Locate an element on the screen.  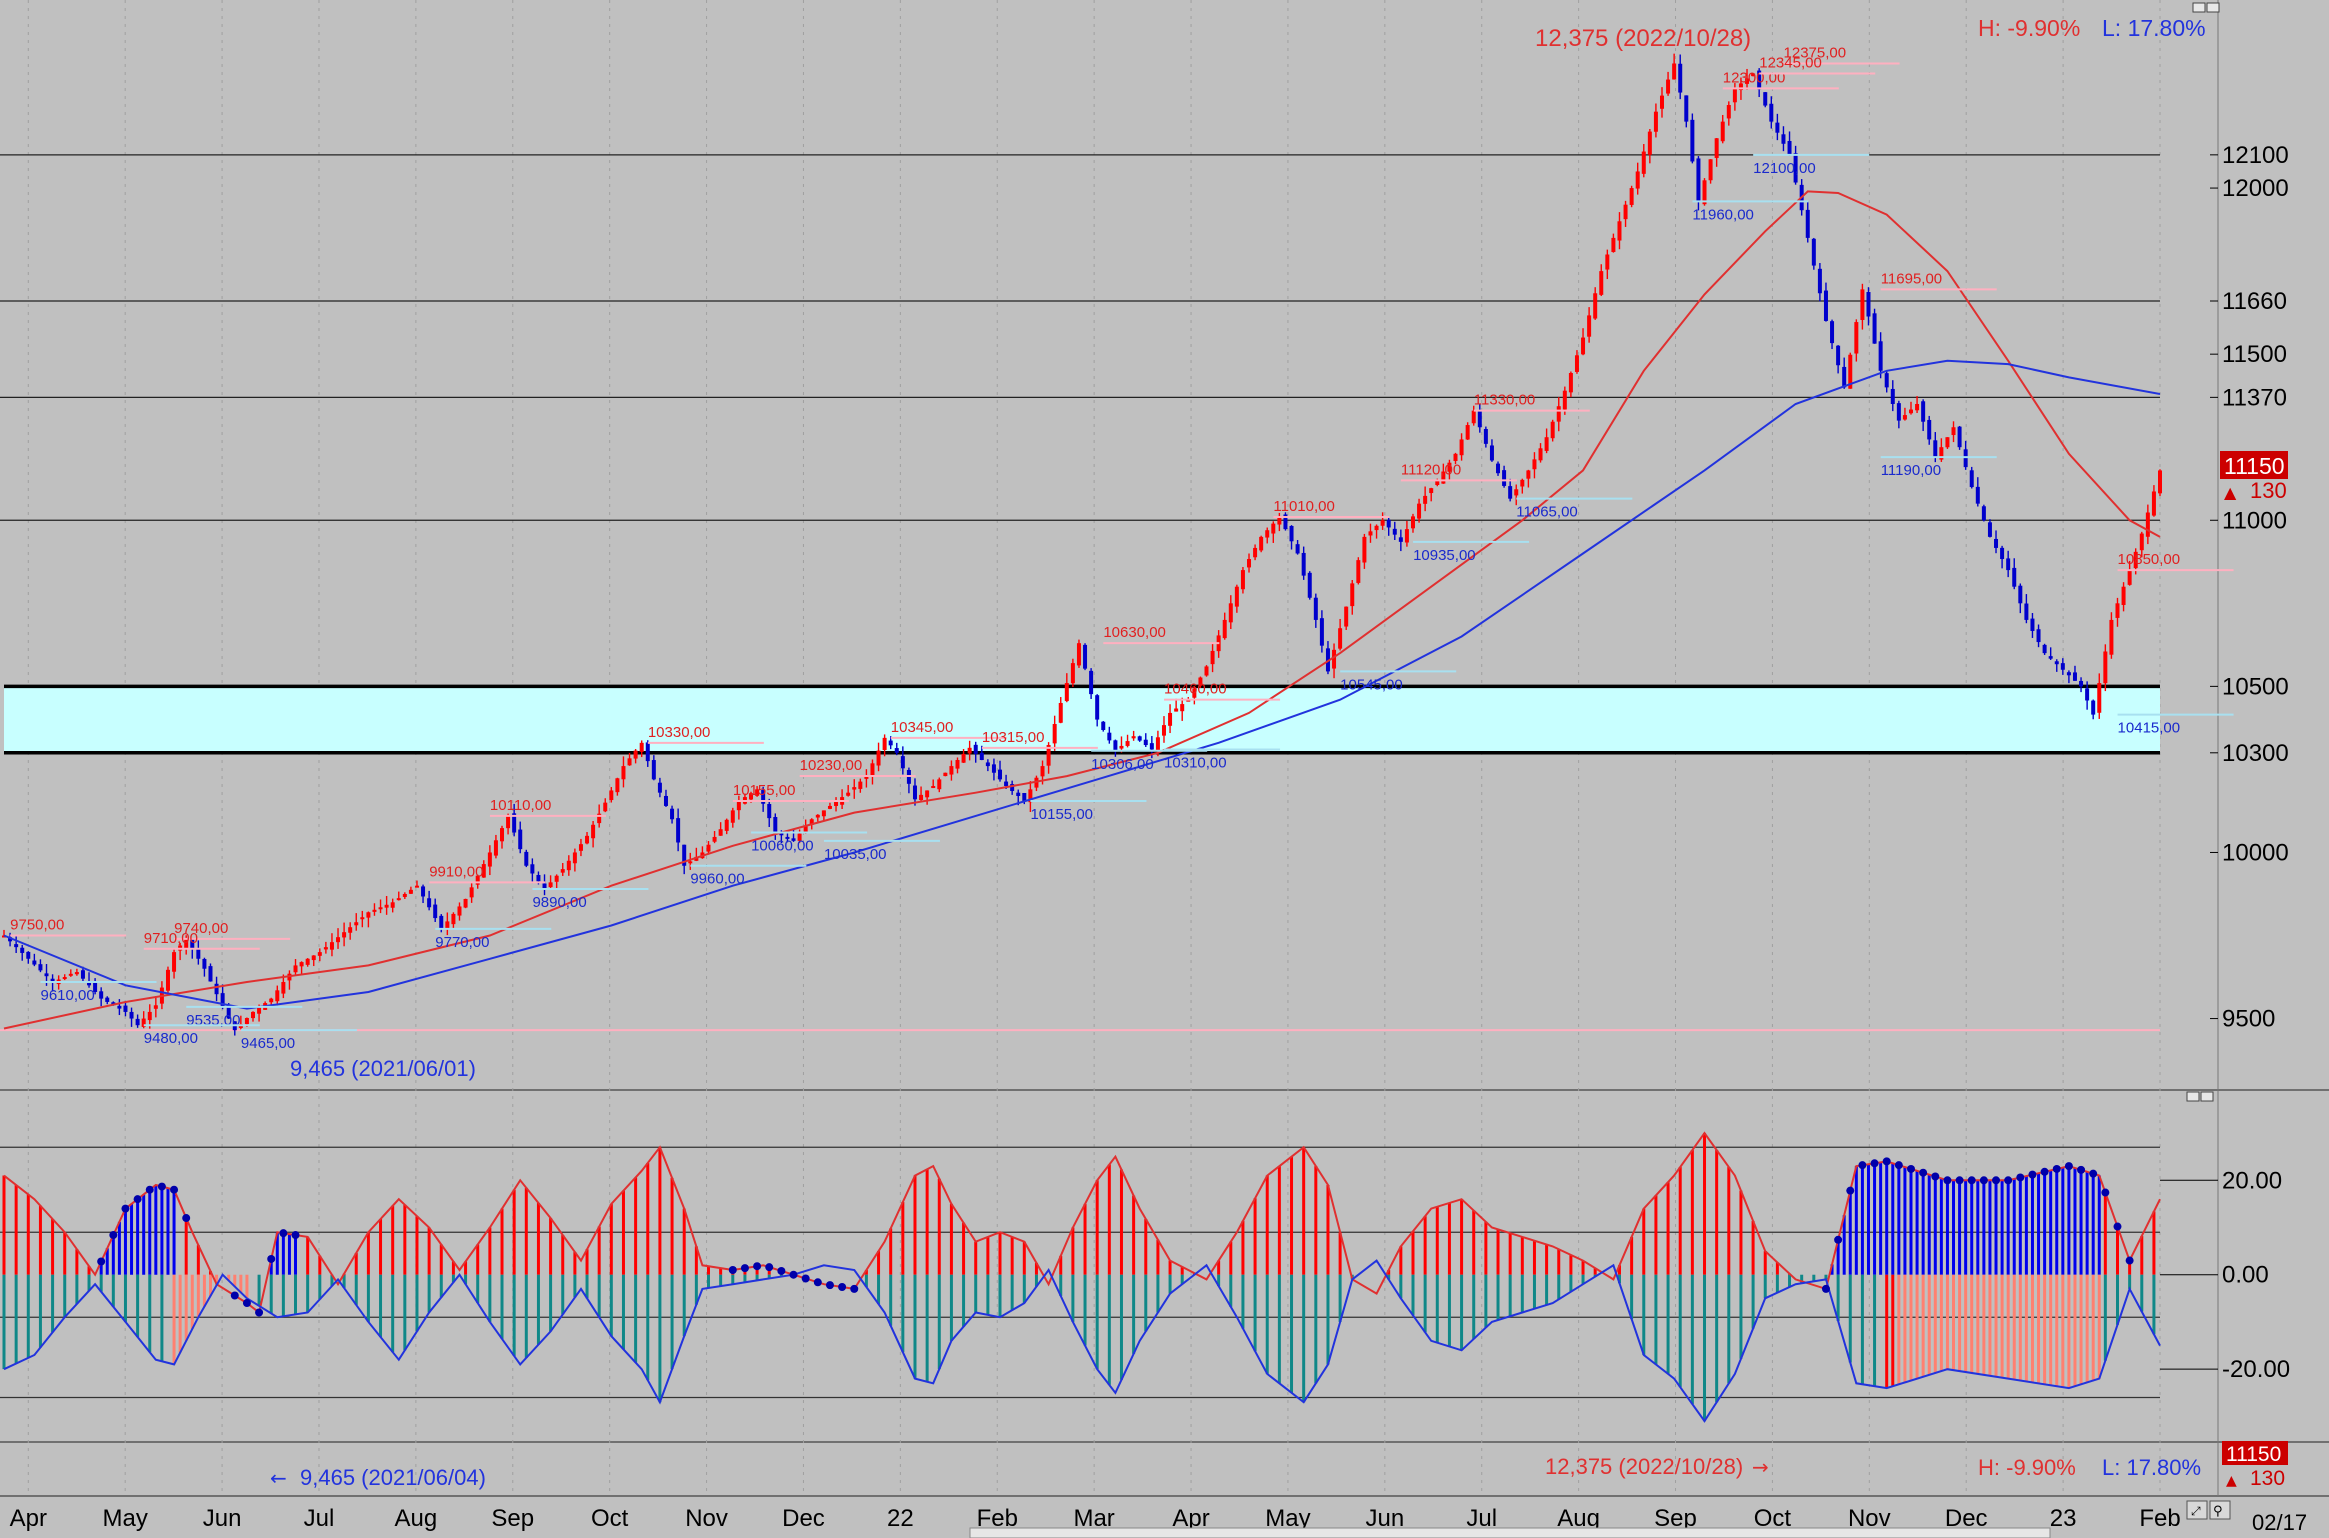
x-tick-label: Aug is located at coordinates (416, 1518).